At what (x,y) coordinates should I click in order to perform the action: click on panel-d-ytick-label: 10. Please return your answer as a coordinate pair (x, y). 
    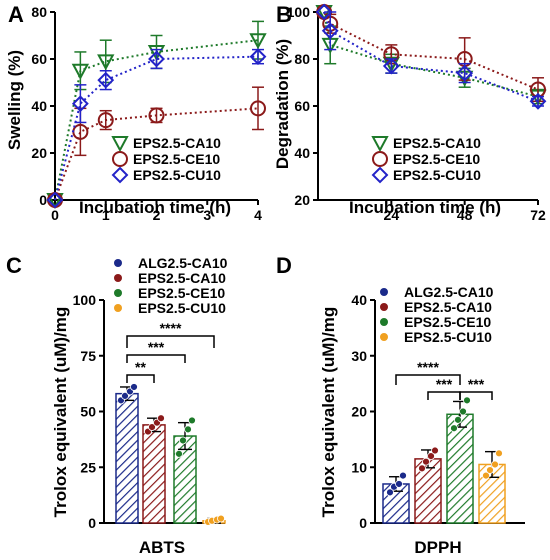
    Looking at the image, I should click on (359, 467).